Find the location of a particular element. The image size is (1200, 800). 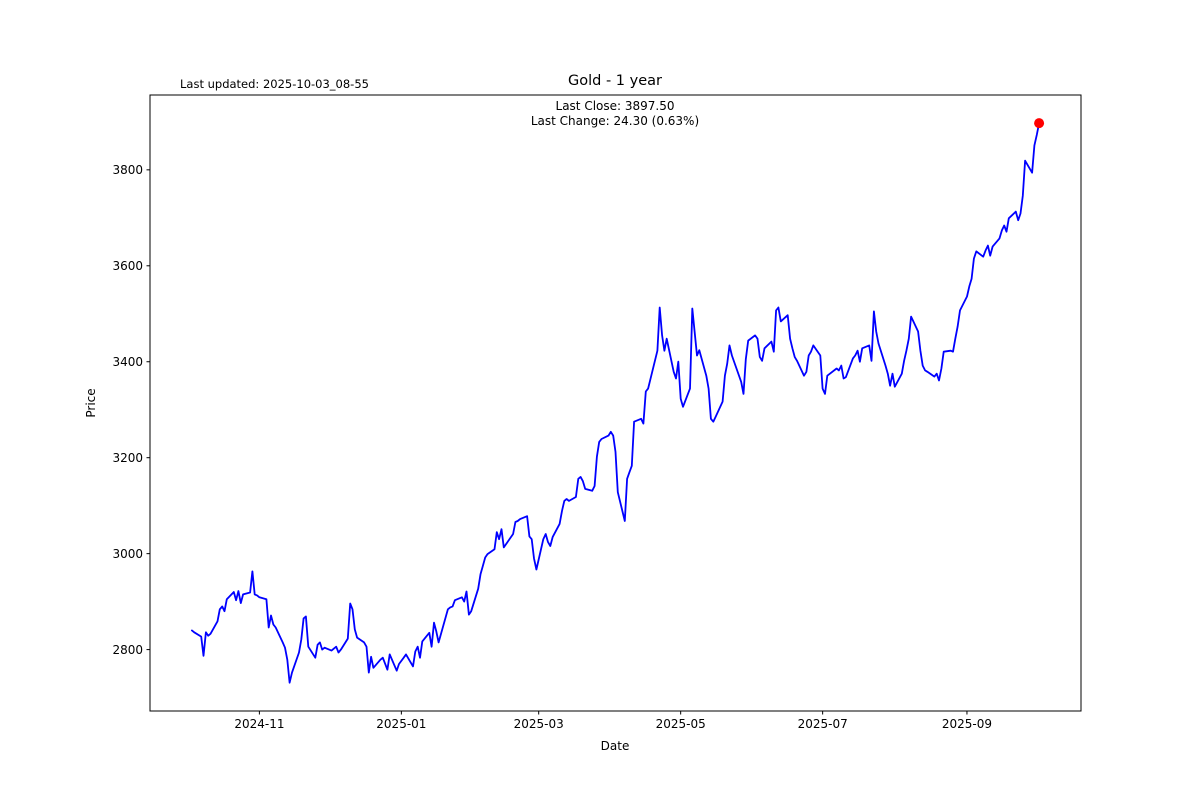

y-tick-label: 3000 is located at coordinates (127, 553).